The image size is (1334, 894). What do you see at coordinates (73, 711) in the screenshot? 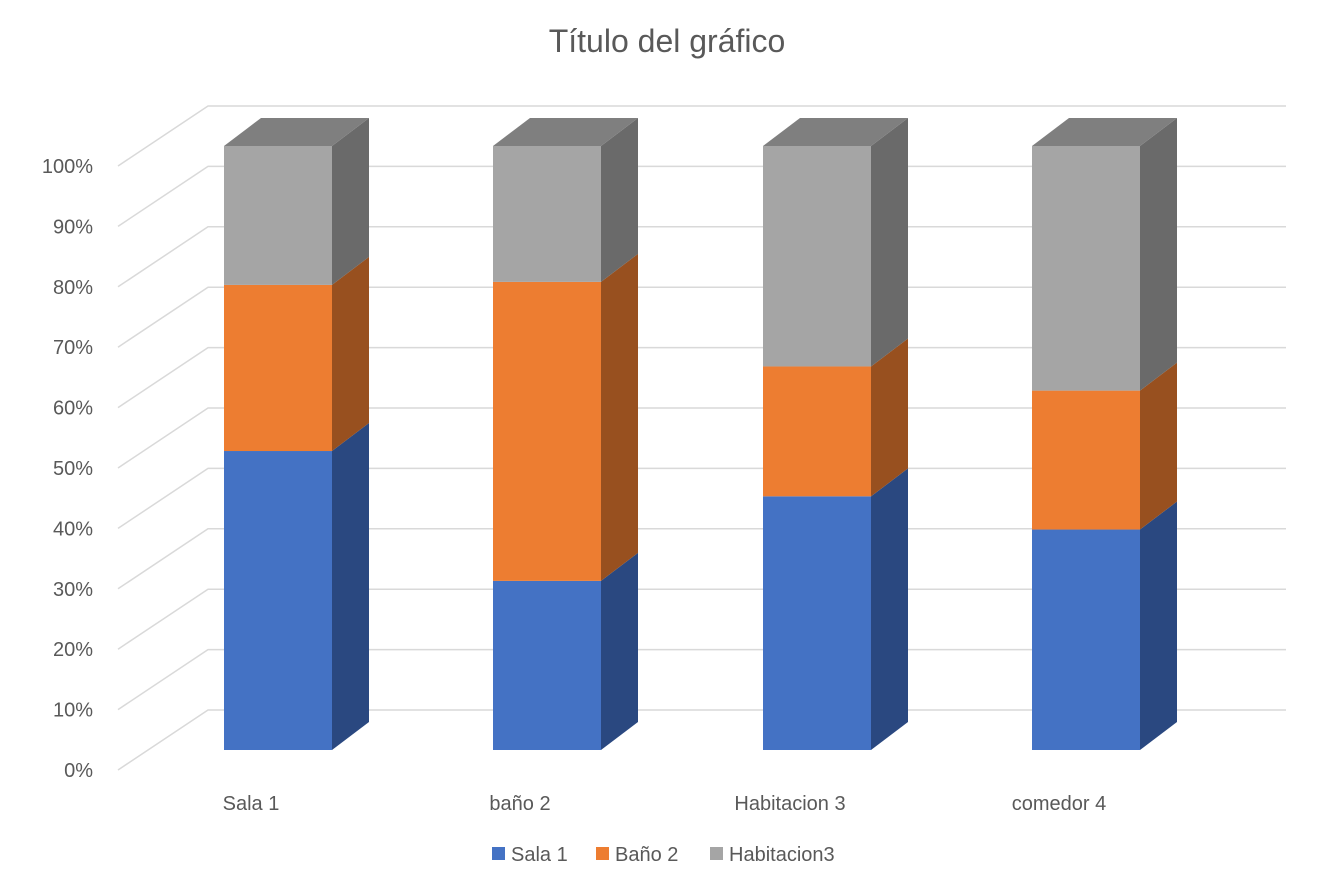
I see `y-tick-label: 10%` at bounding box center [73, 711].